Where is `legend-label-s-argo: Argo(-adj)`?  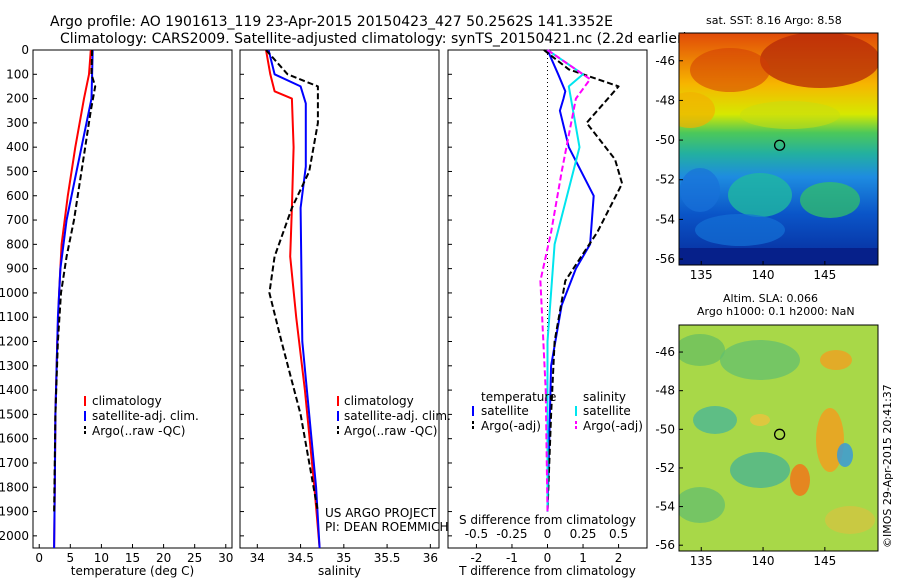 legend-label-s-argo: Argo(-adj) is located at coordinates (613, 426).